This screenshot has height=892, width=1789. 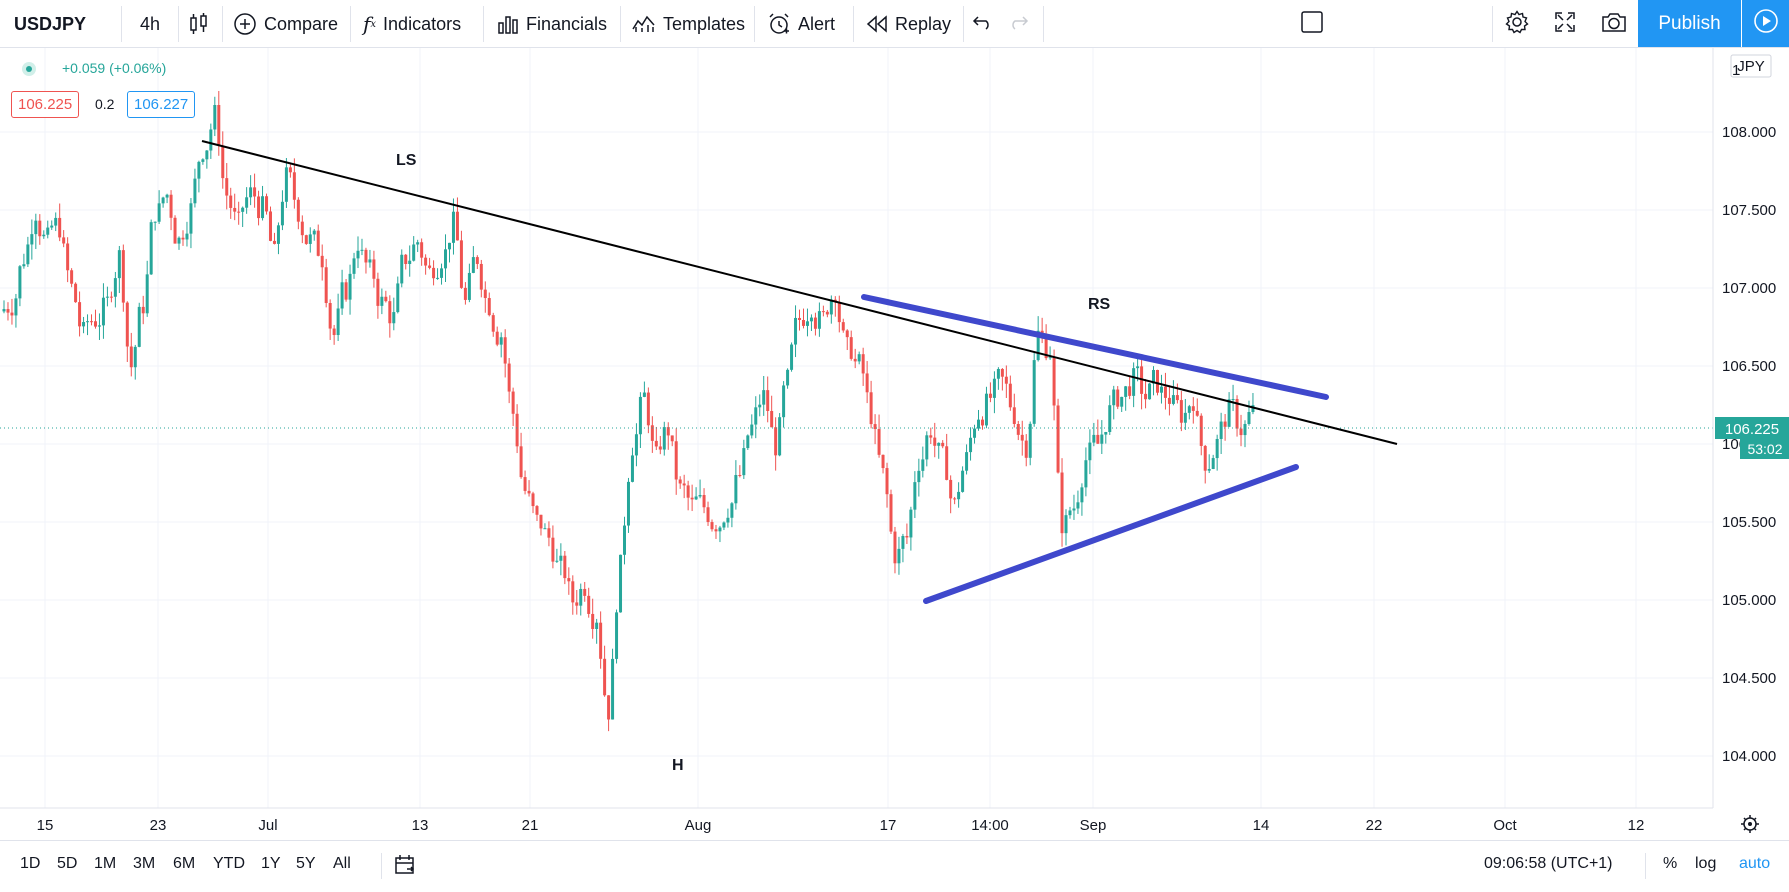 What do you see at coordinates (1548, 863) in the screenshot?
I see `timezone-clock: 09:06:58 (UTC+1)` at bounding box center [1548, 863].